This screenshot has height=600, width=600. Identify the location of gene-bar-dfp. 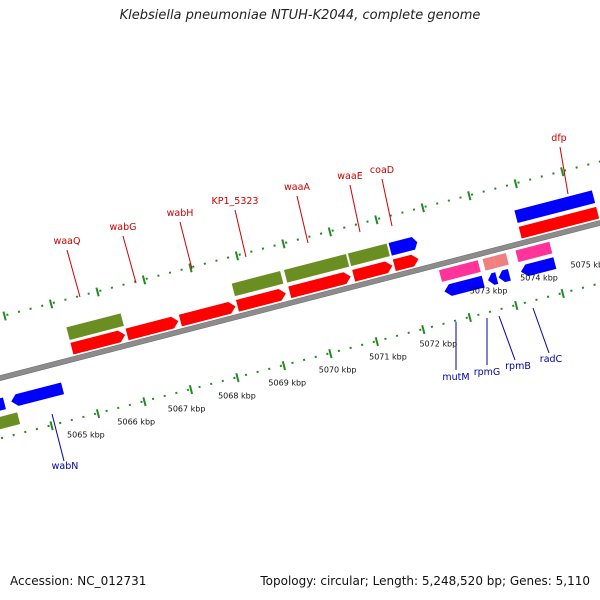
(555, 207).